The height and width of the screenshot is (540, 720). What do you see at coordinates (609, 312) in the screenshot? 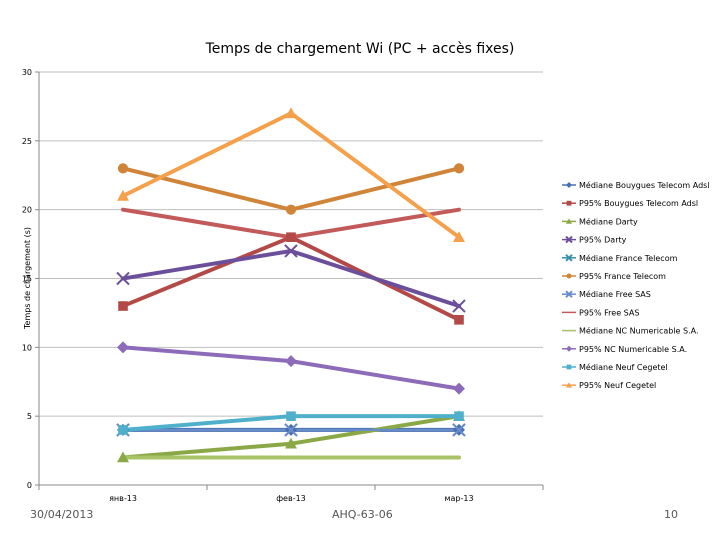
I see `legend-label: P95% Free SAS` at bounding box center [609, 312].